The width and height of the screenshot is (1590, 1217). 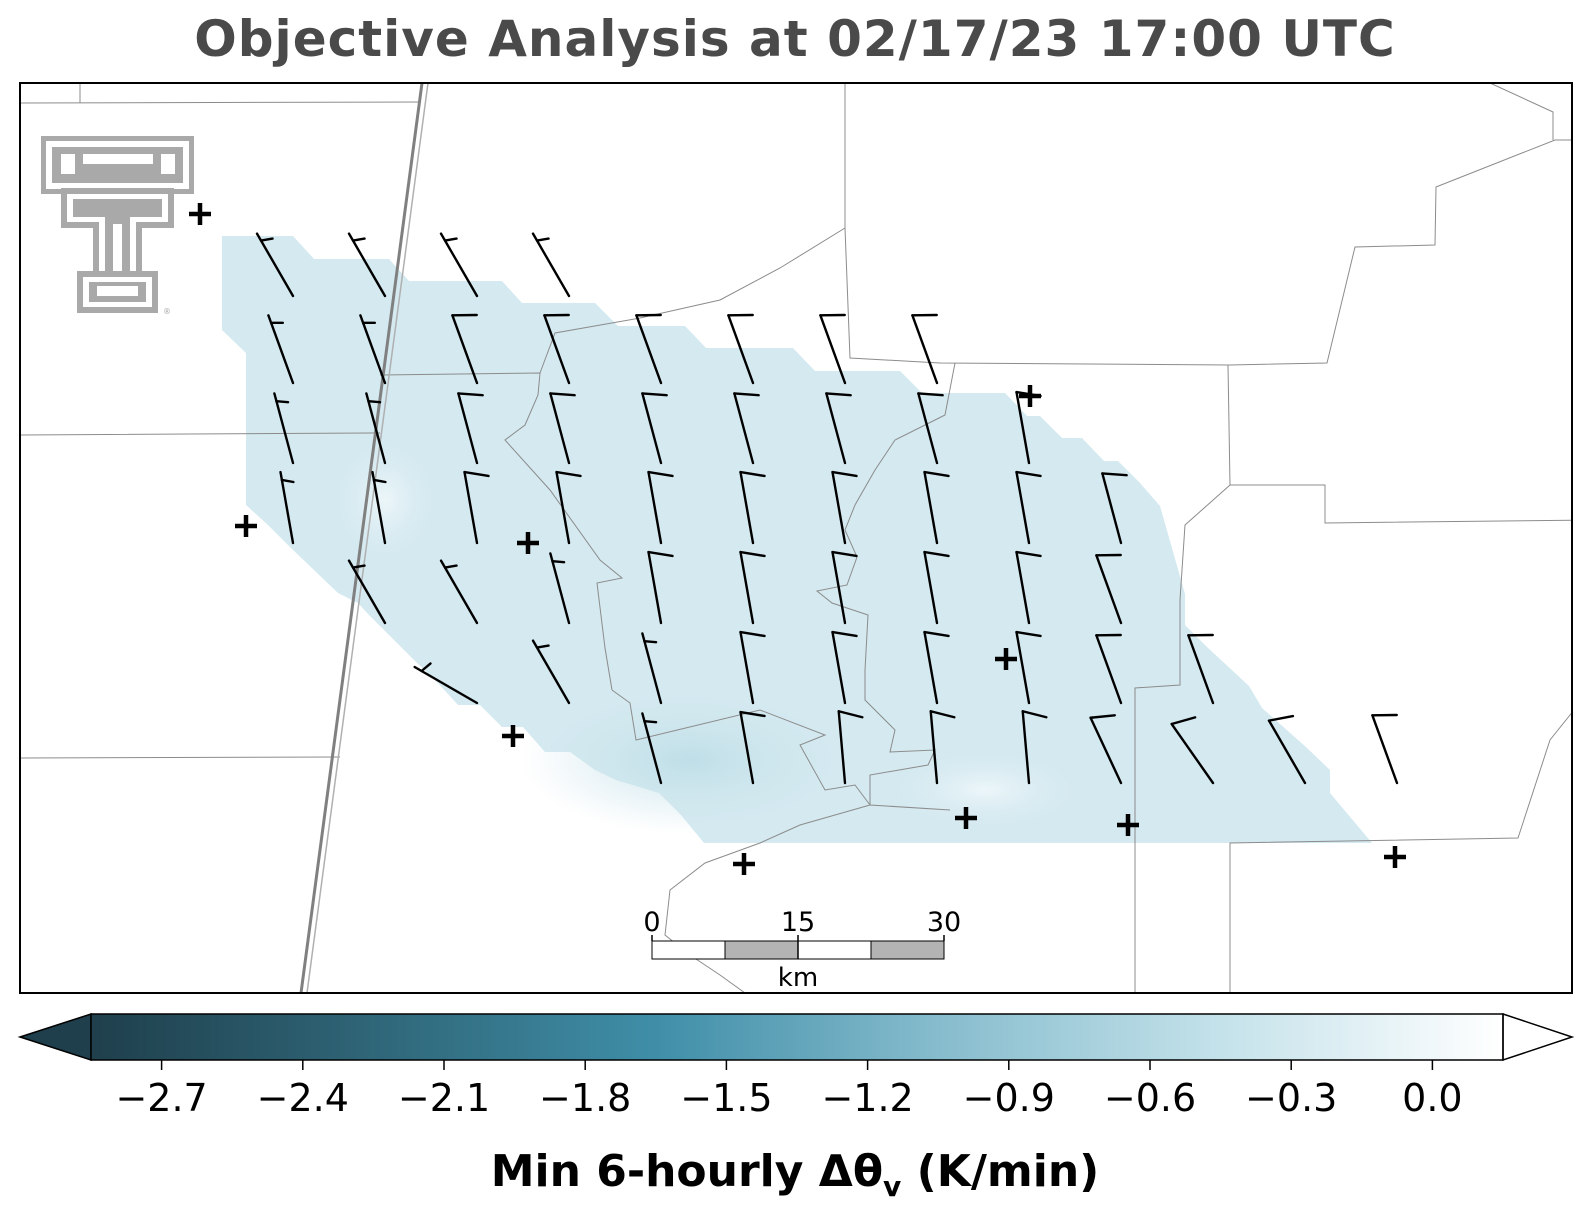 What do you see at coordinates (1291, 1098) in the screenshot?
I see `colorbar-tick-label: −0.3` at bounding box center [1291, 1098].